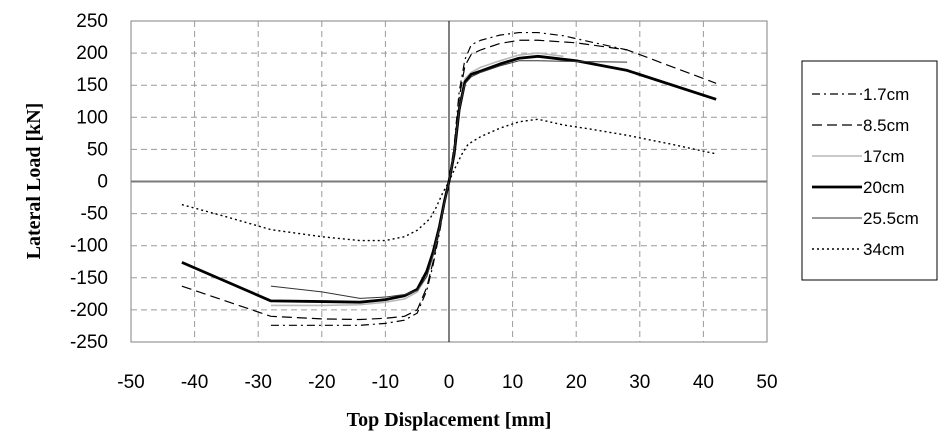 The width and height of the screenshot is (945, 439). What do you see at coordinates (97, 149) in the screenshot?
I see `y-tick-label: 50` at bounding box center [97, 149].